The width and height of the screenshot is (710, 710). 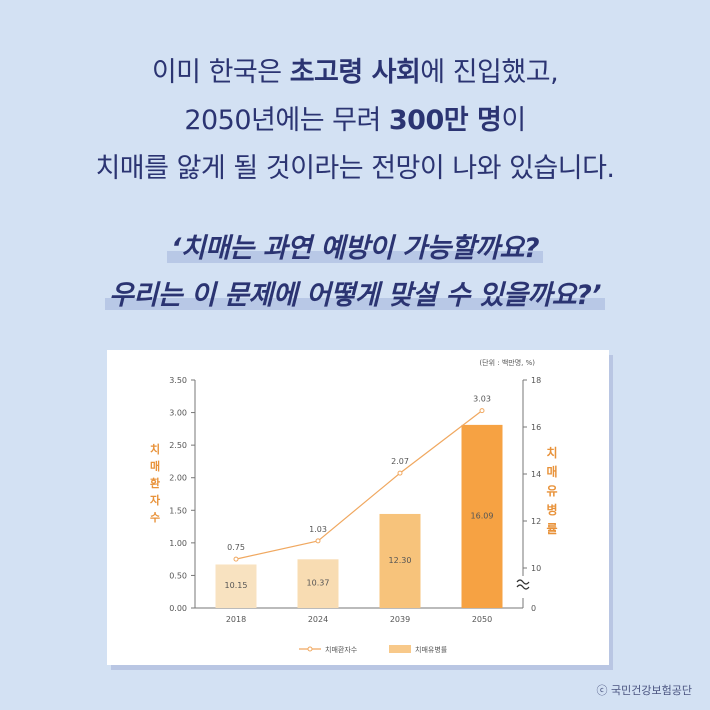 I want to click on left-tick-label: 2.00, so click(x=178, y=478).